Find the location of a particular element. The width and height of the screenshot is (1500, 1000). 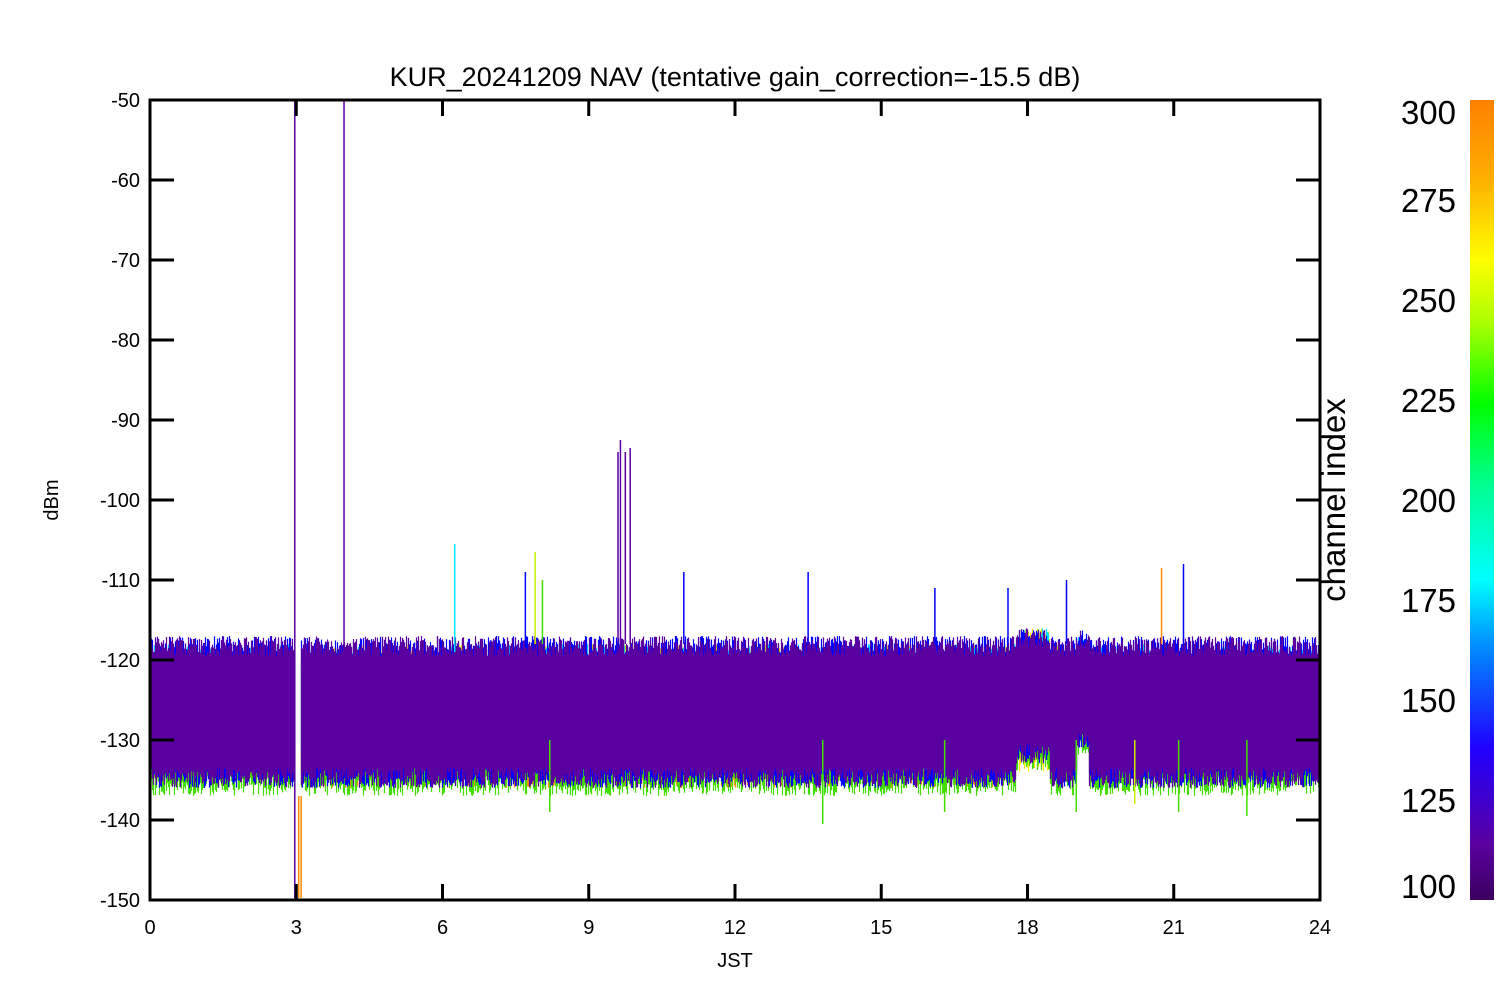

colorbar-tick-label: 275 is located at coordinates (1428, 200).